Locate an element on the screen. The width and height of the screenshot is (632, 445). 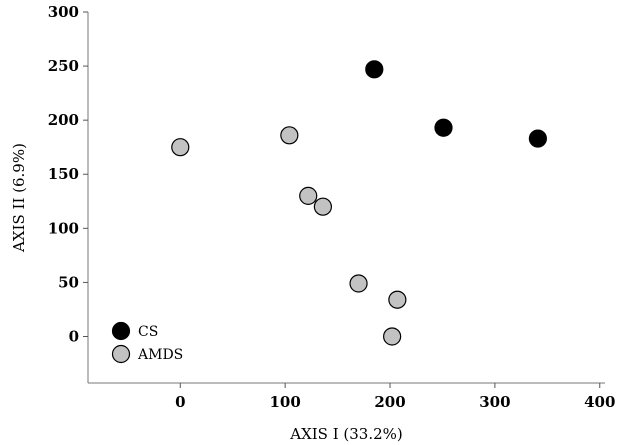
y-axis-ticks: 0 50 100 150 200 250 300 is located at coordinates (68, 174).